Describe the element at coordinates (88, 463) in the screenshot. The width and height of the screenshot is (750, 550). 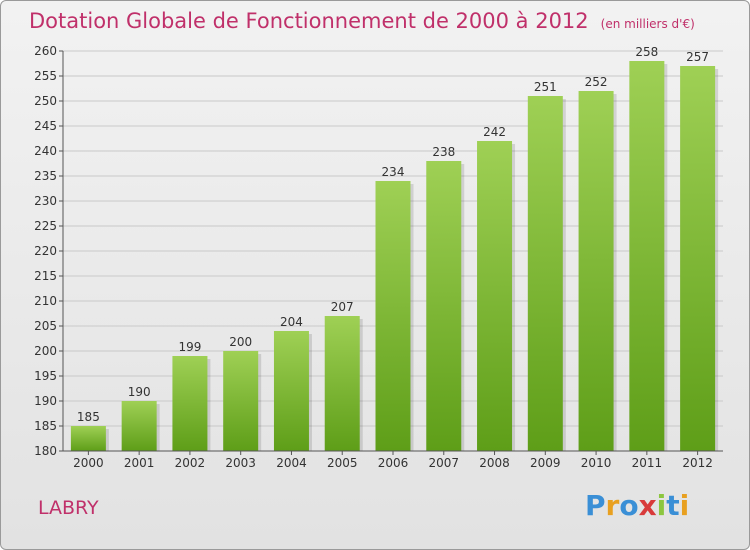
I see `x-tick-label: 2000` at that location.